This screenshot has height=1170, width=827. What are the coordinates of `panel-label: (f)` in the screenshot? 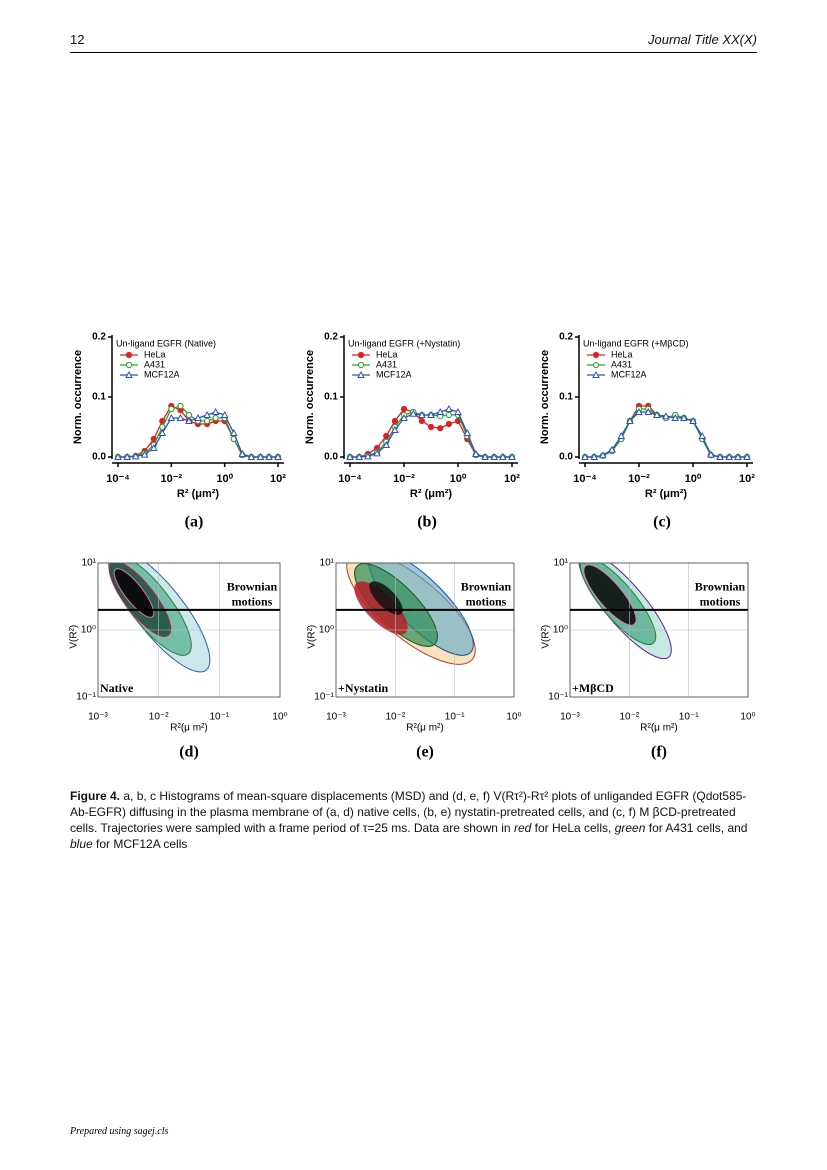 It's located at (659, 752).